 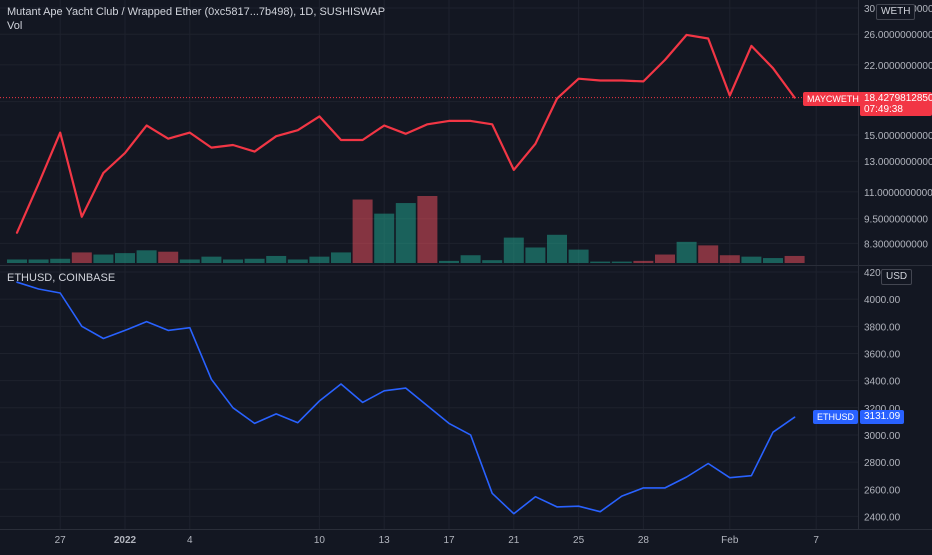 What do you see at coordinates (190, 540) in the screenshot?
I see `time-tick: 4` at bounding box center [190, 540].